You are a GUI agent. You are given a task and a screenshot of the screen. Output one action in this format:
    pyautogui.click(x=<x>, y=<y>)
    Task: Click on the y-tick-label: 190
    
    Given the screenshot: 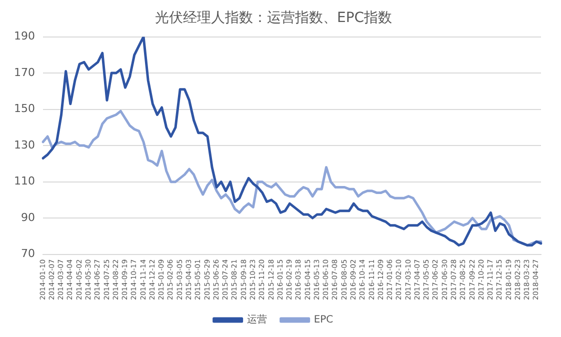 What is the action you would take?
    pyautogui.click(x=24, y=36)
    